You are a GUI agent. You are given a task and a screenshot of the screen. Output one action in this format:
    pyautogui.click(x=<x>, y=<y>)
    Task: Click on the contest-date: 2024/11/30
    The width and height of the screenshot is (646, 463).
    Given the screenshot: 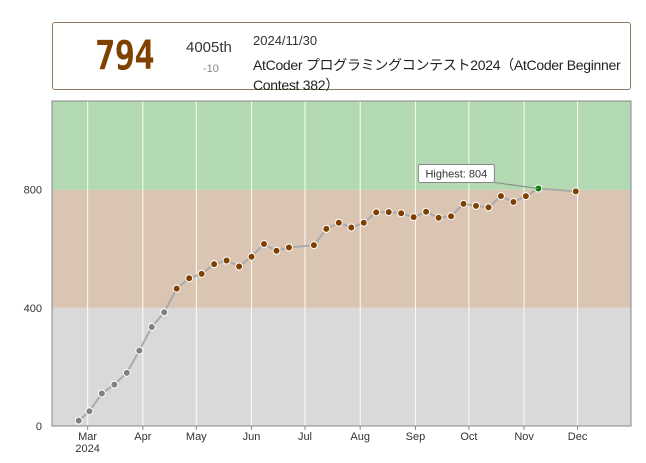 What is the action you would take?
    pyautogui.click(x=285, y=40)
    